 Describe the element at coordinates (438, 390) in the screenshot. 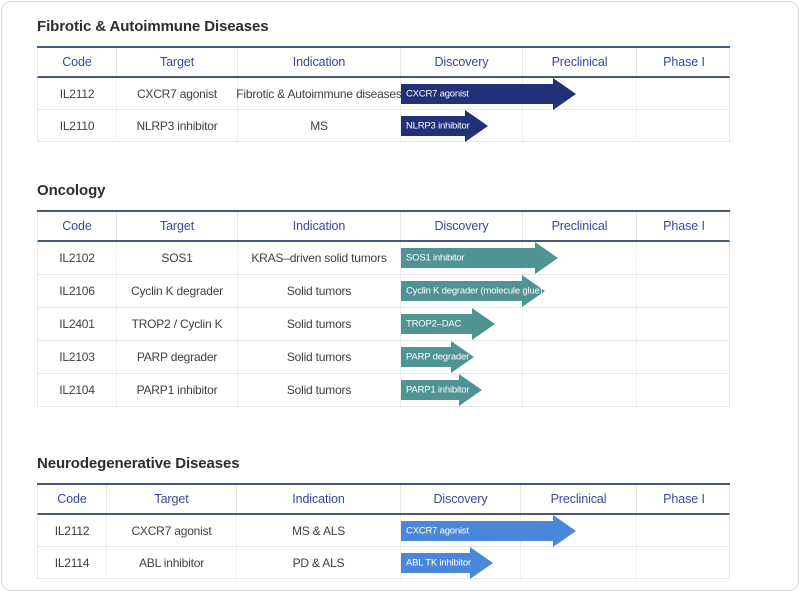

I see `arrow-label: PARP1 inhibitor` at that location.